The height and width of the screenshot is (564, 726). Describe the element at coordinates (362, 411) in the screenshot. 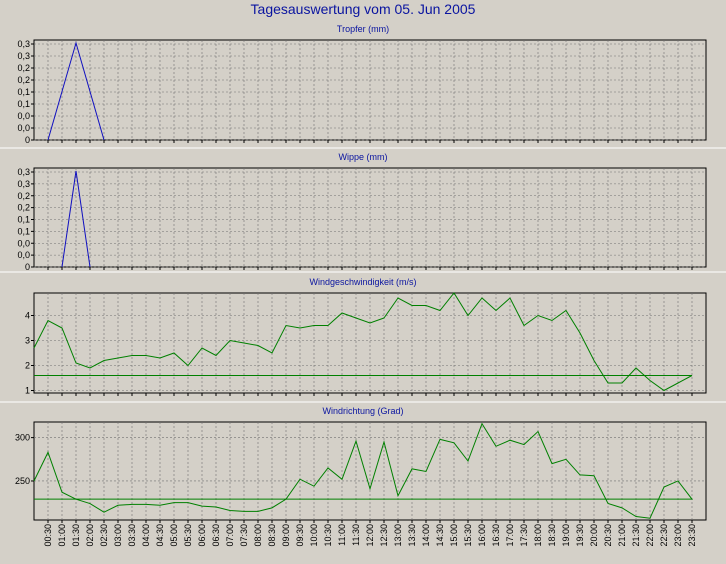

I see `panel-title-3: Windrichtung (Grad)` at that location.